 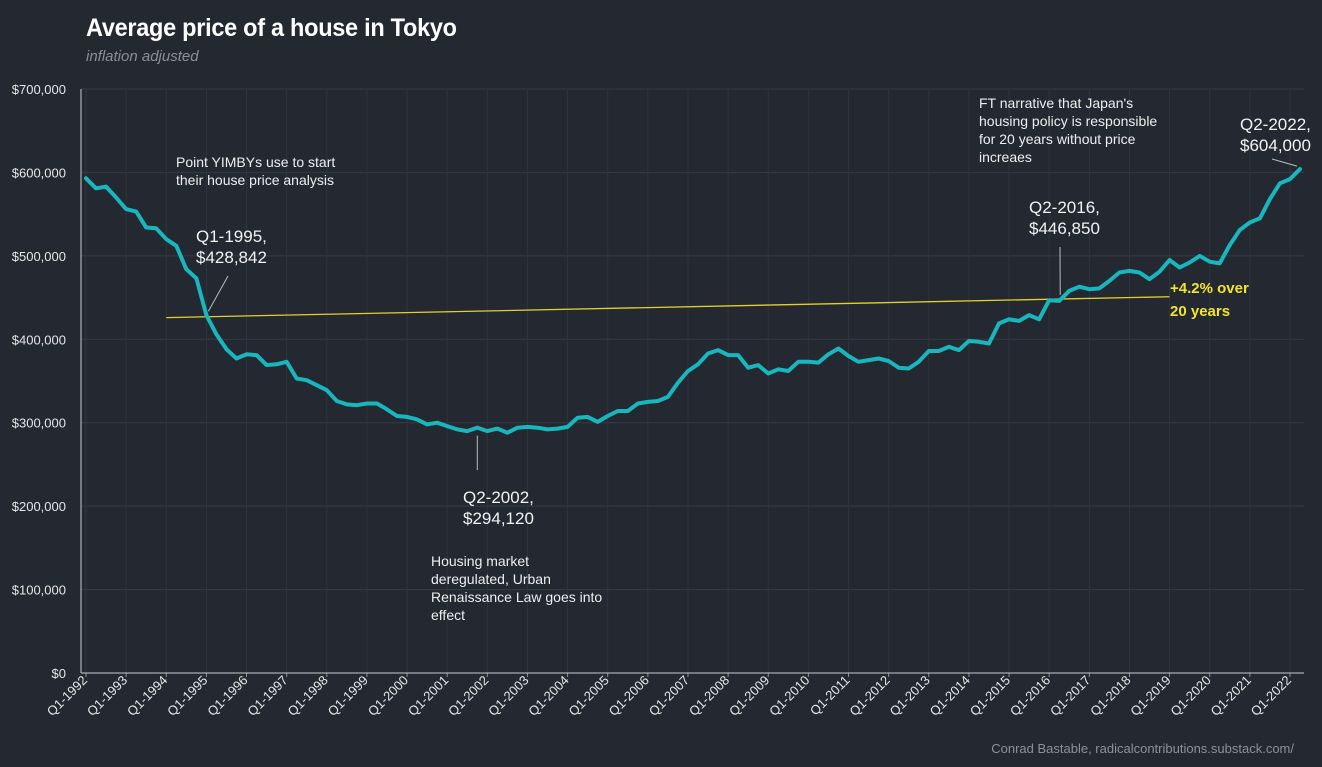 I want to click on x-tick-label: Q1-2003, so click(x=508, y=696).